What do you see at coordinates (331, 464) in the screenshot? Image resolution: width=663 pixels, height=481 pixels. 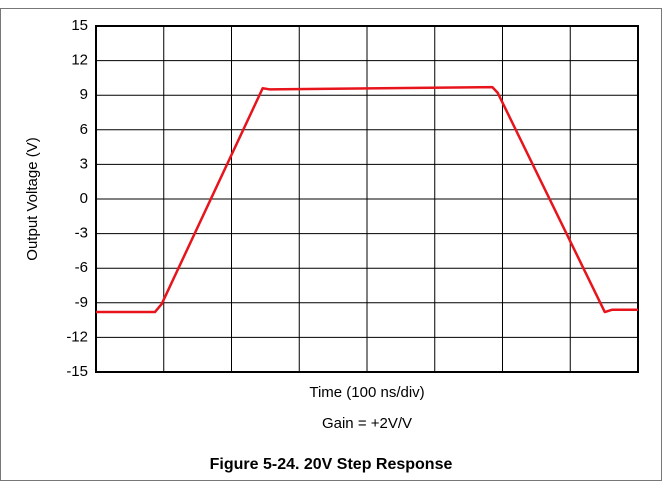 I see `chart-title: Figure 5-24. 20V Step Response` at bounding box center [331, 464].